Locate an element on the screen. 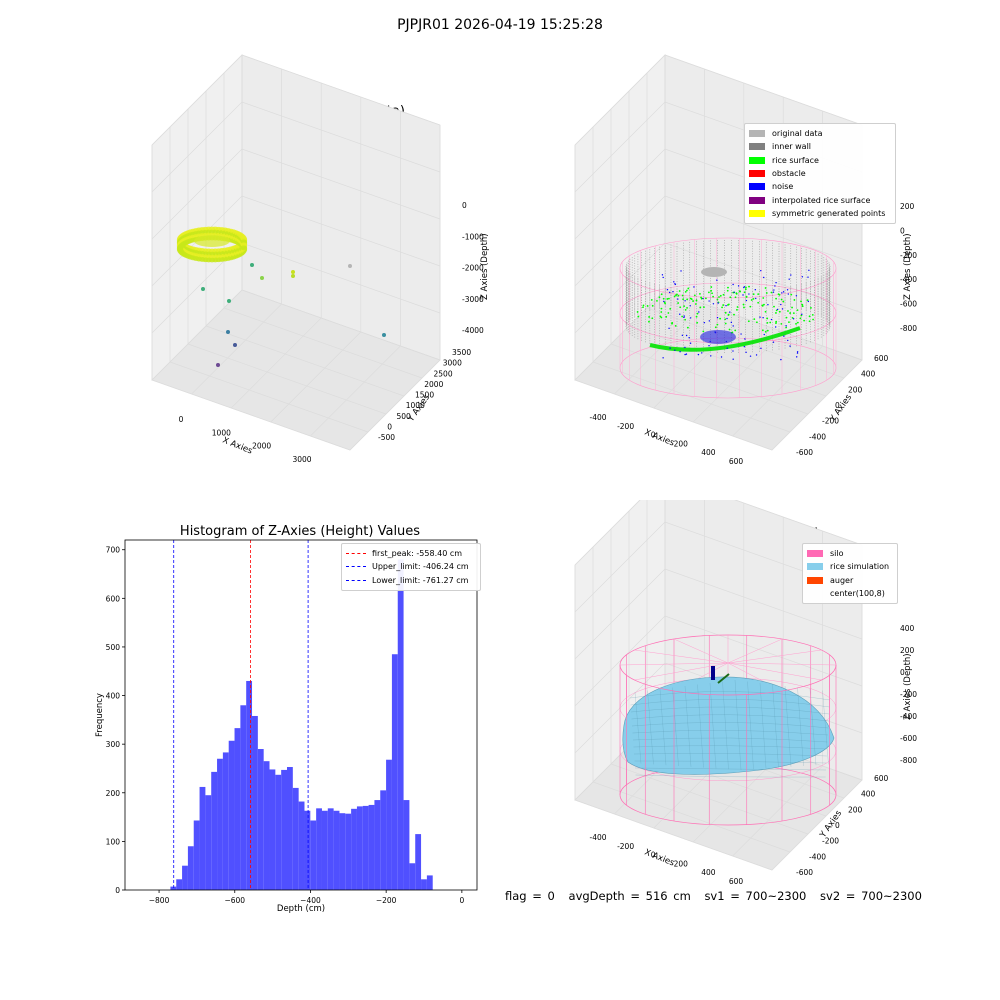 Image resolution: width=1000 pixels, height=1000 pixels. histogram-y-tick-label: 100 is located at coordinates (113, 841).